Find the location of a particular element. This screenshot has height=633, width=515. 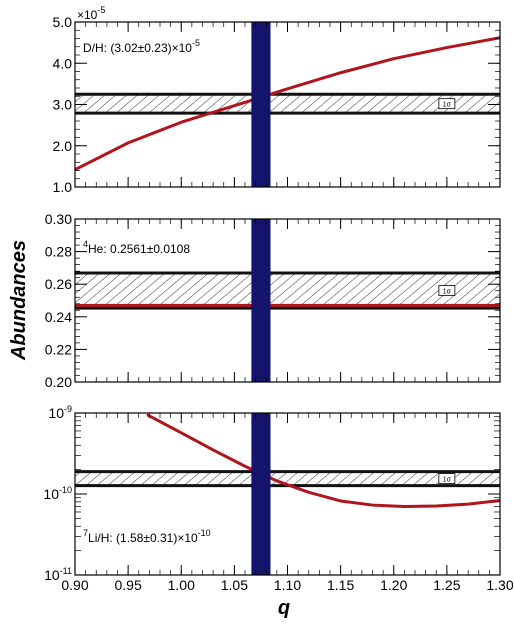

y-tick-label: 2.0 is located at coordinates (63, 146).